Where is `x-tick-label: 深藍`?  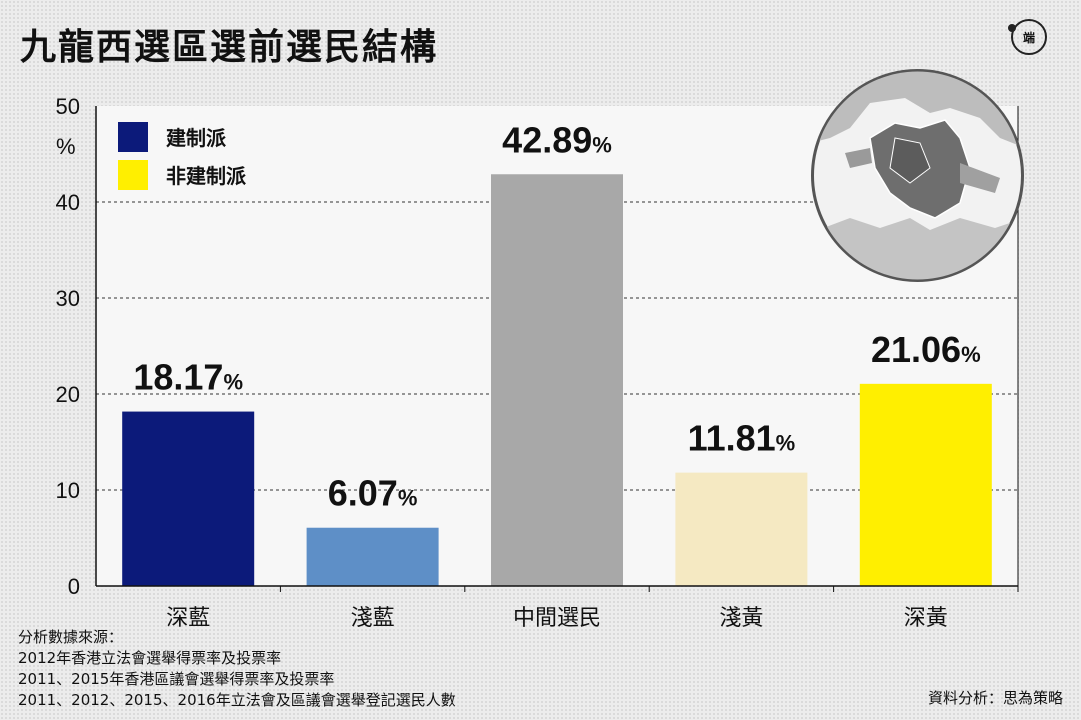 x-tick-label: 深藍 is located at coordinates (188, 618).